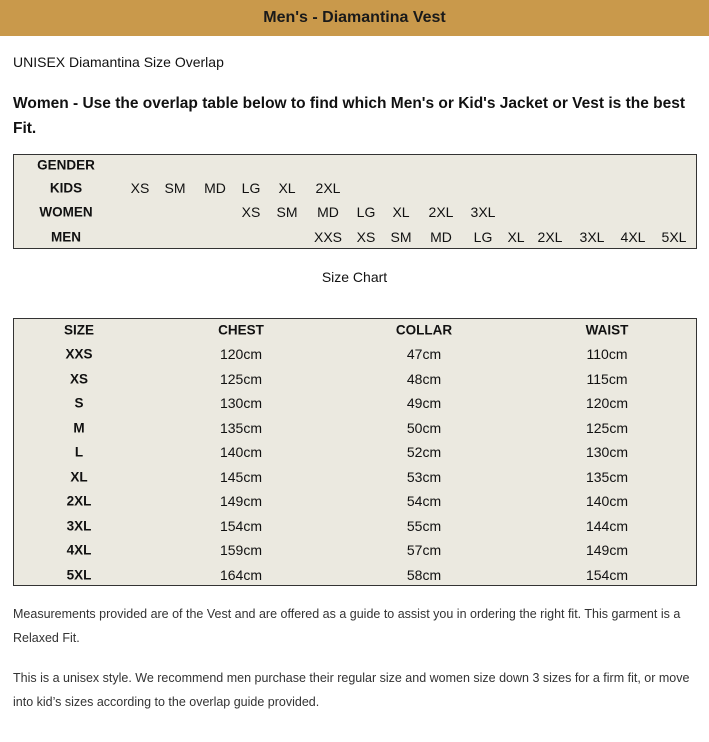 The image size is (709, 742). I want to click on column-header: SIZE, so click(79, 330).